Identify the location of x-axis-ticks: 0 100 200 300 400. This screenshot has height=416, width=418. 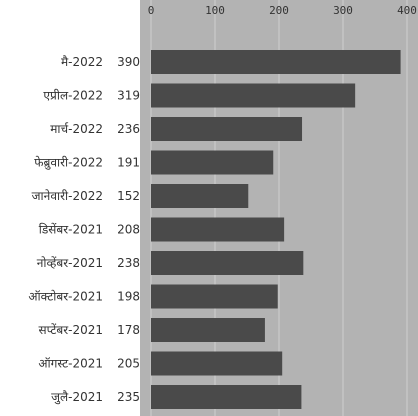
(282, 10).